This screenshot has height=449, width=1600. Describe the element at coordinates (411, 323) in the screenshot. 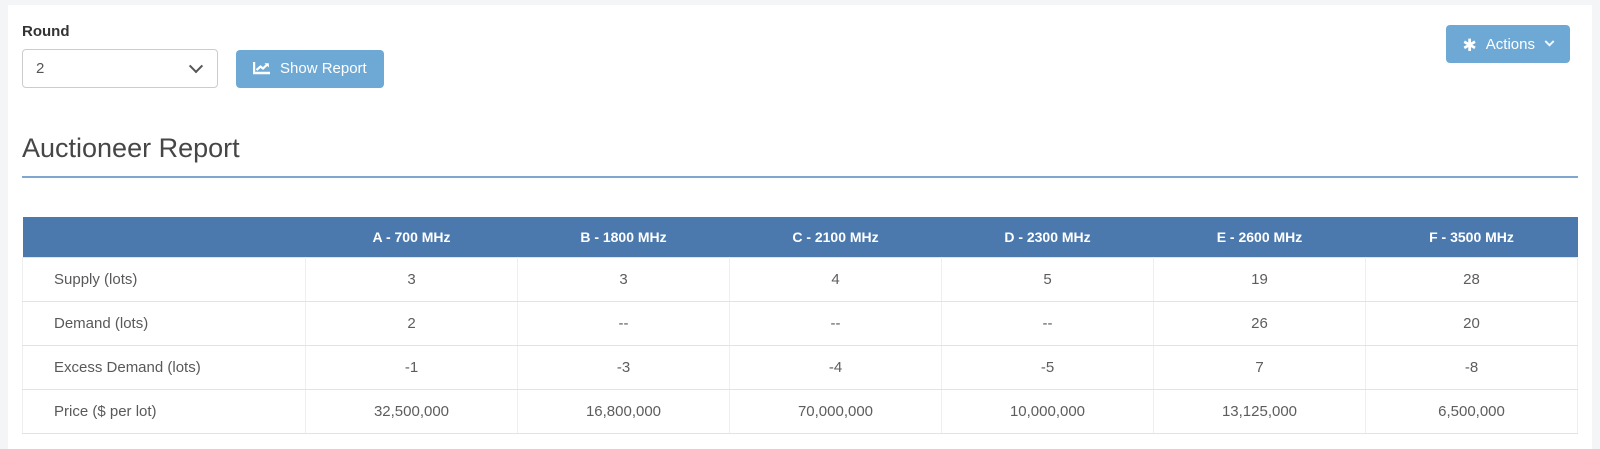

I see `cell-demand-a: 2` at that location.